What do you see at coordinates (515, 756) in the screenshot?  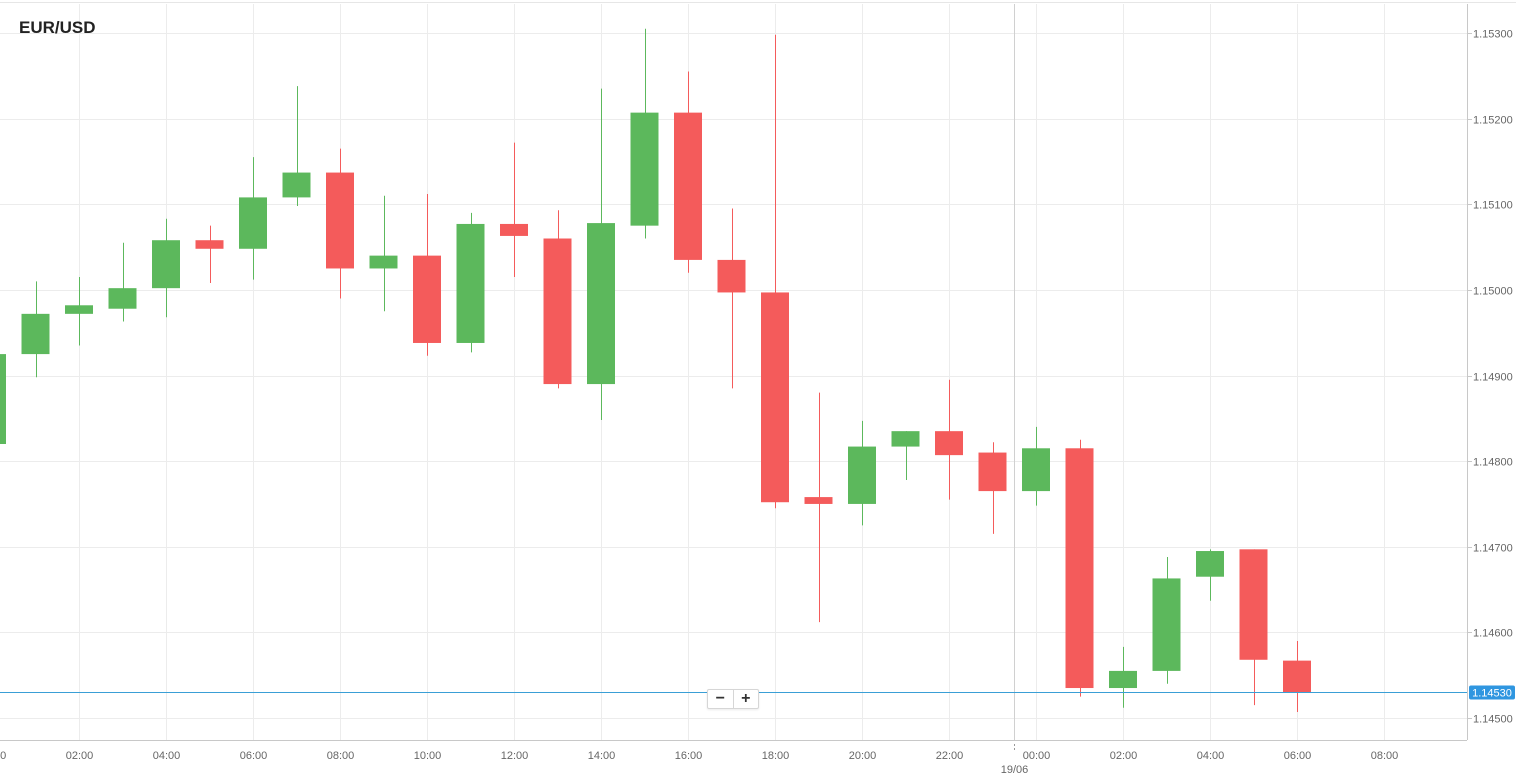 I see `x-tick-label: 12:00` at bounding box center [515, 756].